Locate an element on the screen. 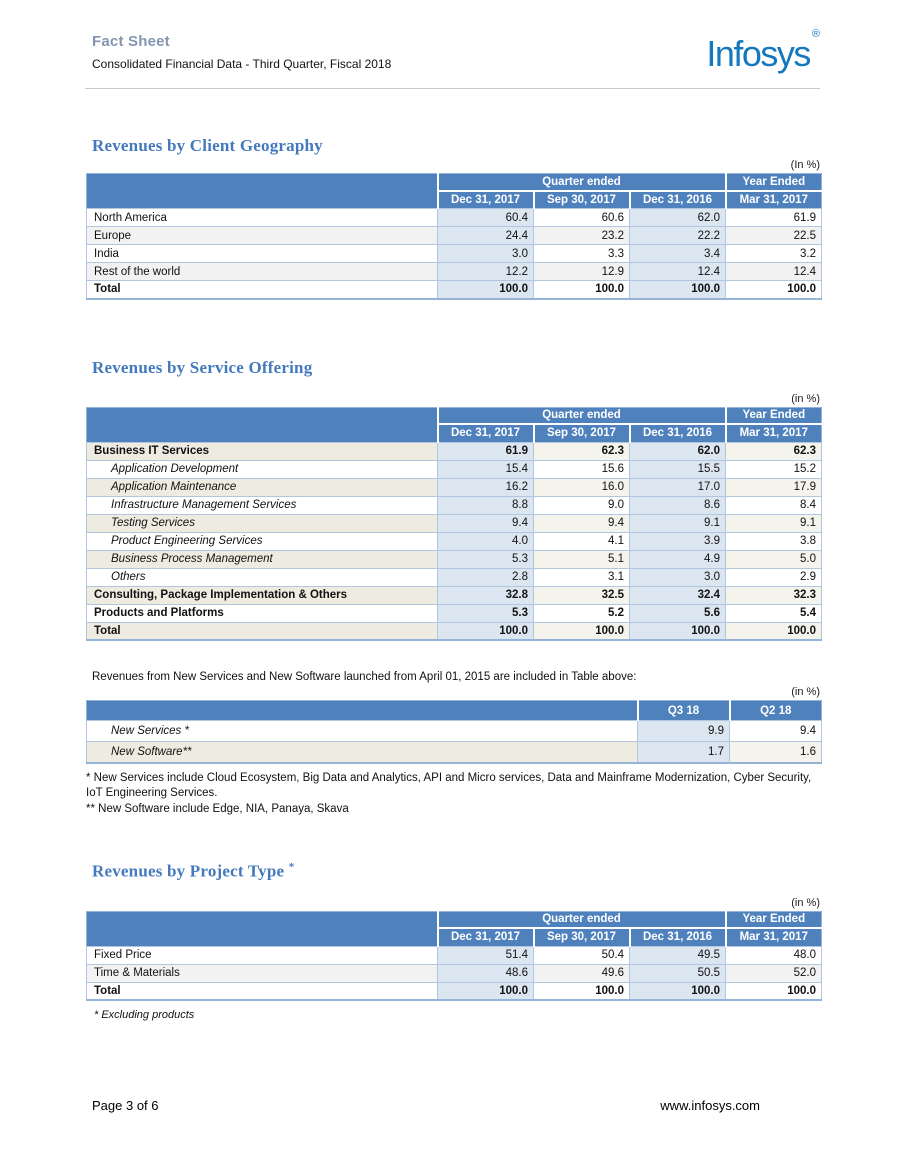 This screenshot has width=900, height=1165. section-heading: Revenues by Project Type * is located at coordinates (453, 871).